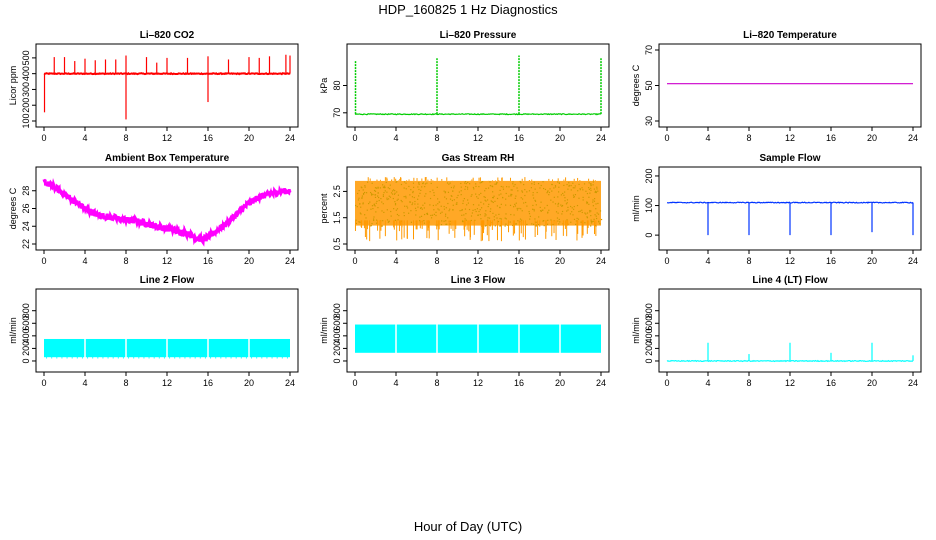 This screenshot has width=936, height=540. Describe the element at coordinates (649, 310) in the screenshot. I see `y-tick-label: 800` at that location.